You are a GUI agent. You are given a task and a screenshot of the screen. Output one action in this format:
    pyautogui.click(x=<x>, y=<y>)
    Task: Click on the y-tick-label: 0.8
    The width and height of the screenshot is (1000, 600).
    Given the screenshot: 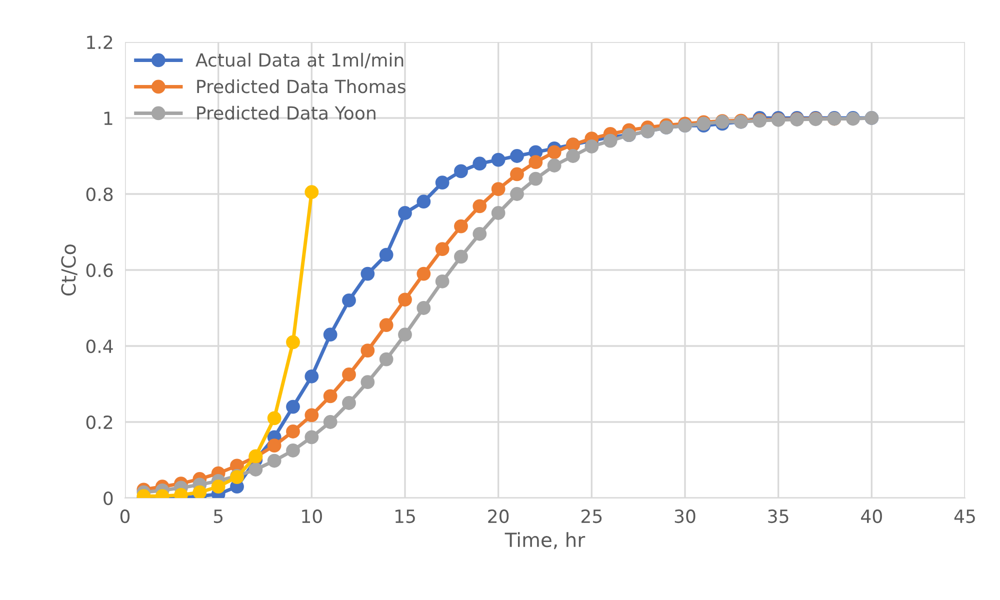 What is the action you would take?
    pyautogui.click(x=99, y=194)
    